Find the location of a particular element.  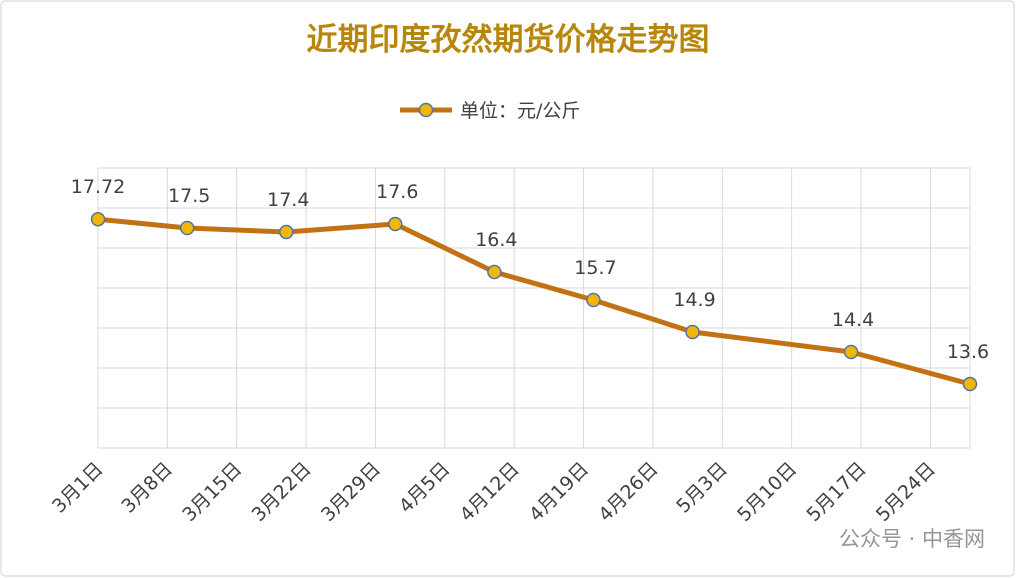

data-label: 14.9 is located at coordinates (694, 300).